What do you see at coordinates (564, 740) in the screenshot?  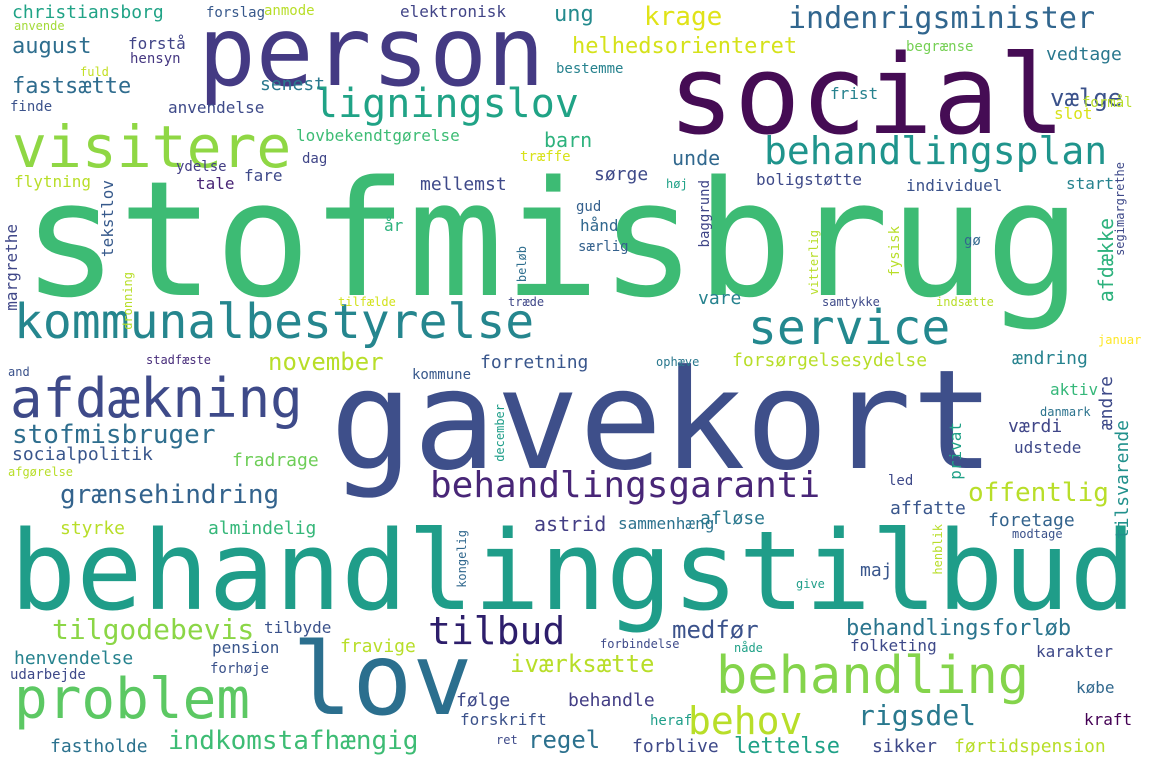 I see `word: regel` at bounding box center [564, 740].